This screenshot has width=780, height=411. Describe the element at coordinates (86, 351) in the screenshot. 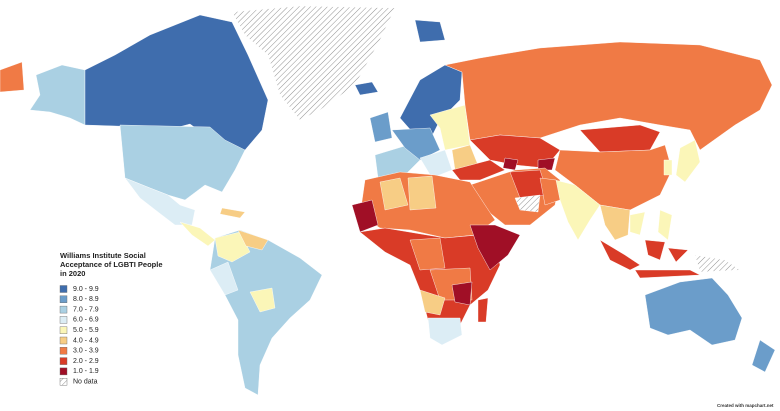

I see `legend-label: 3.0 - 3.9` at that location.